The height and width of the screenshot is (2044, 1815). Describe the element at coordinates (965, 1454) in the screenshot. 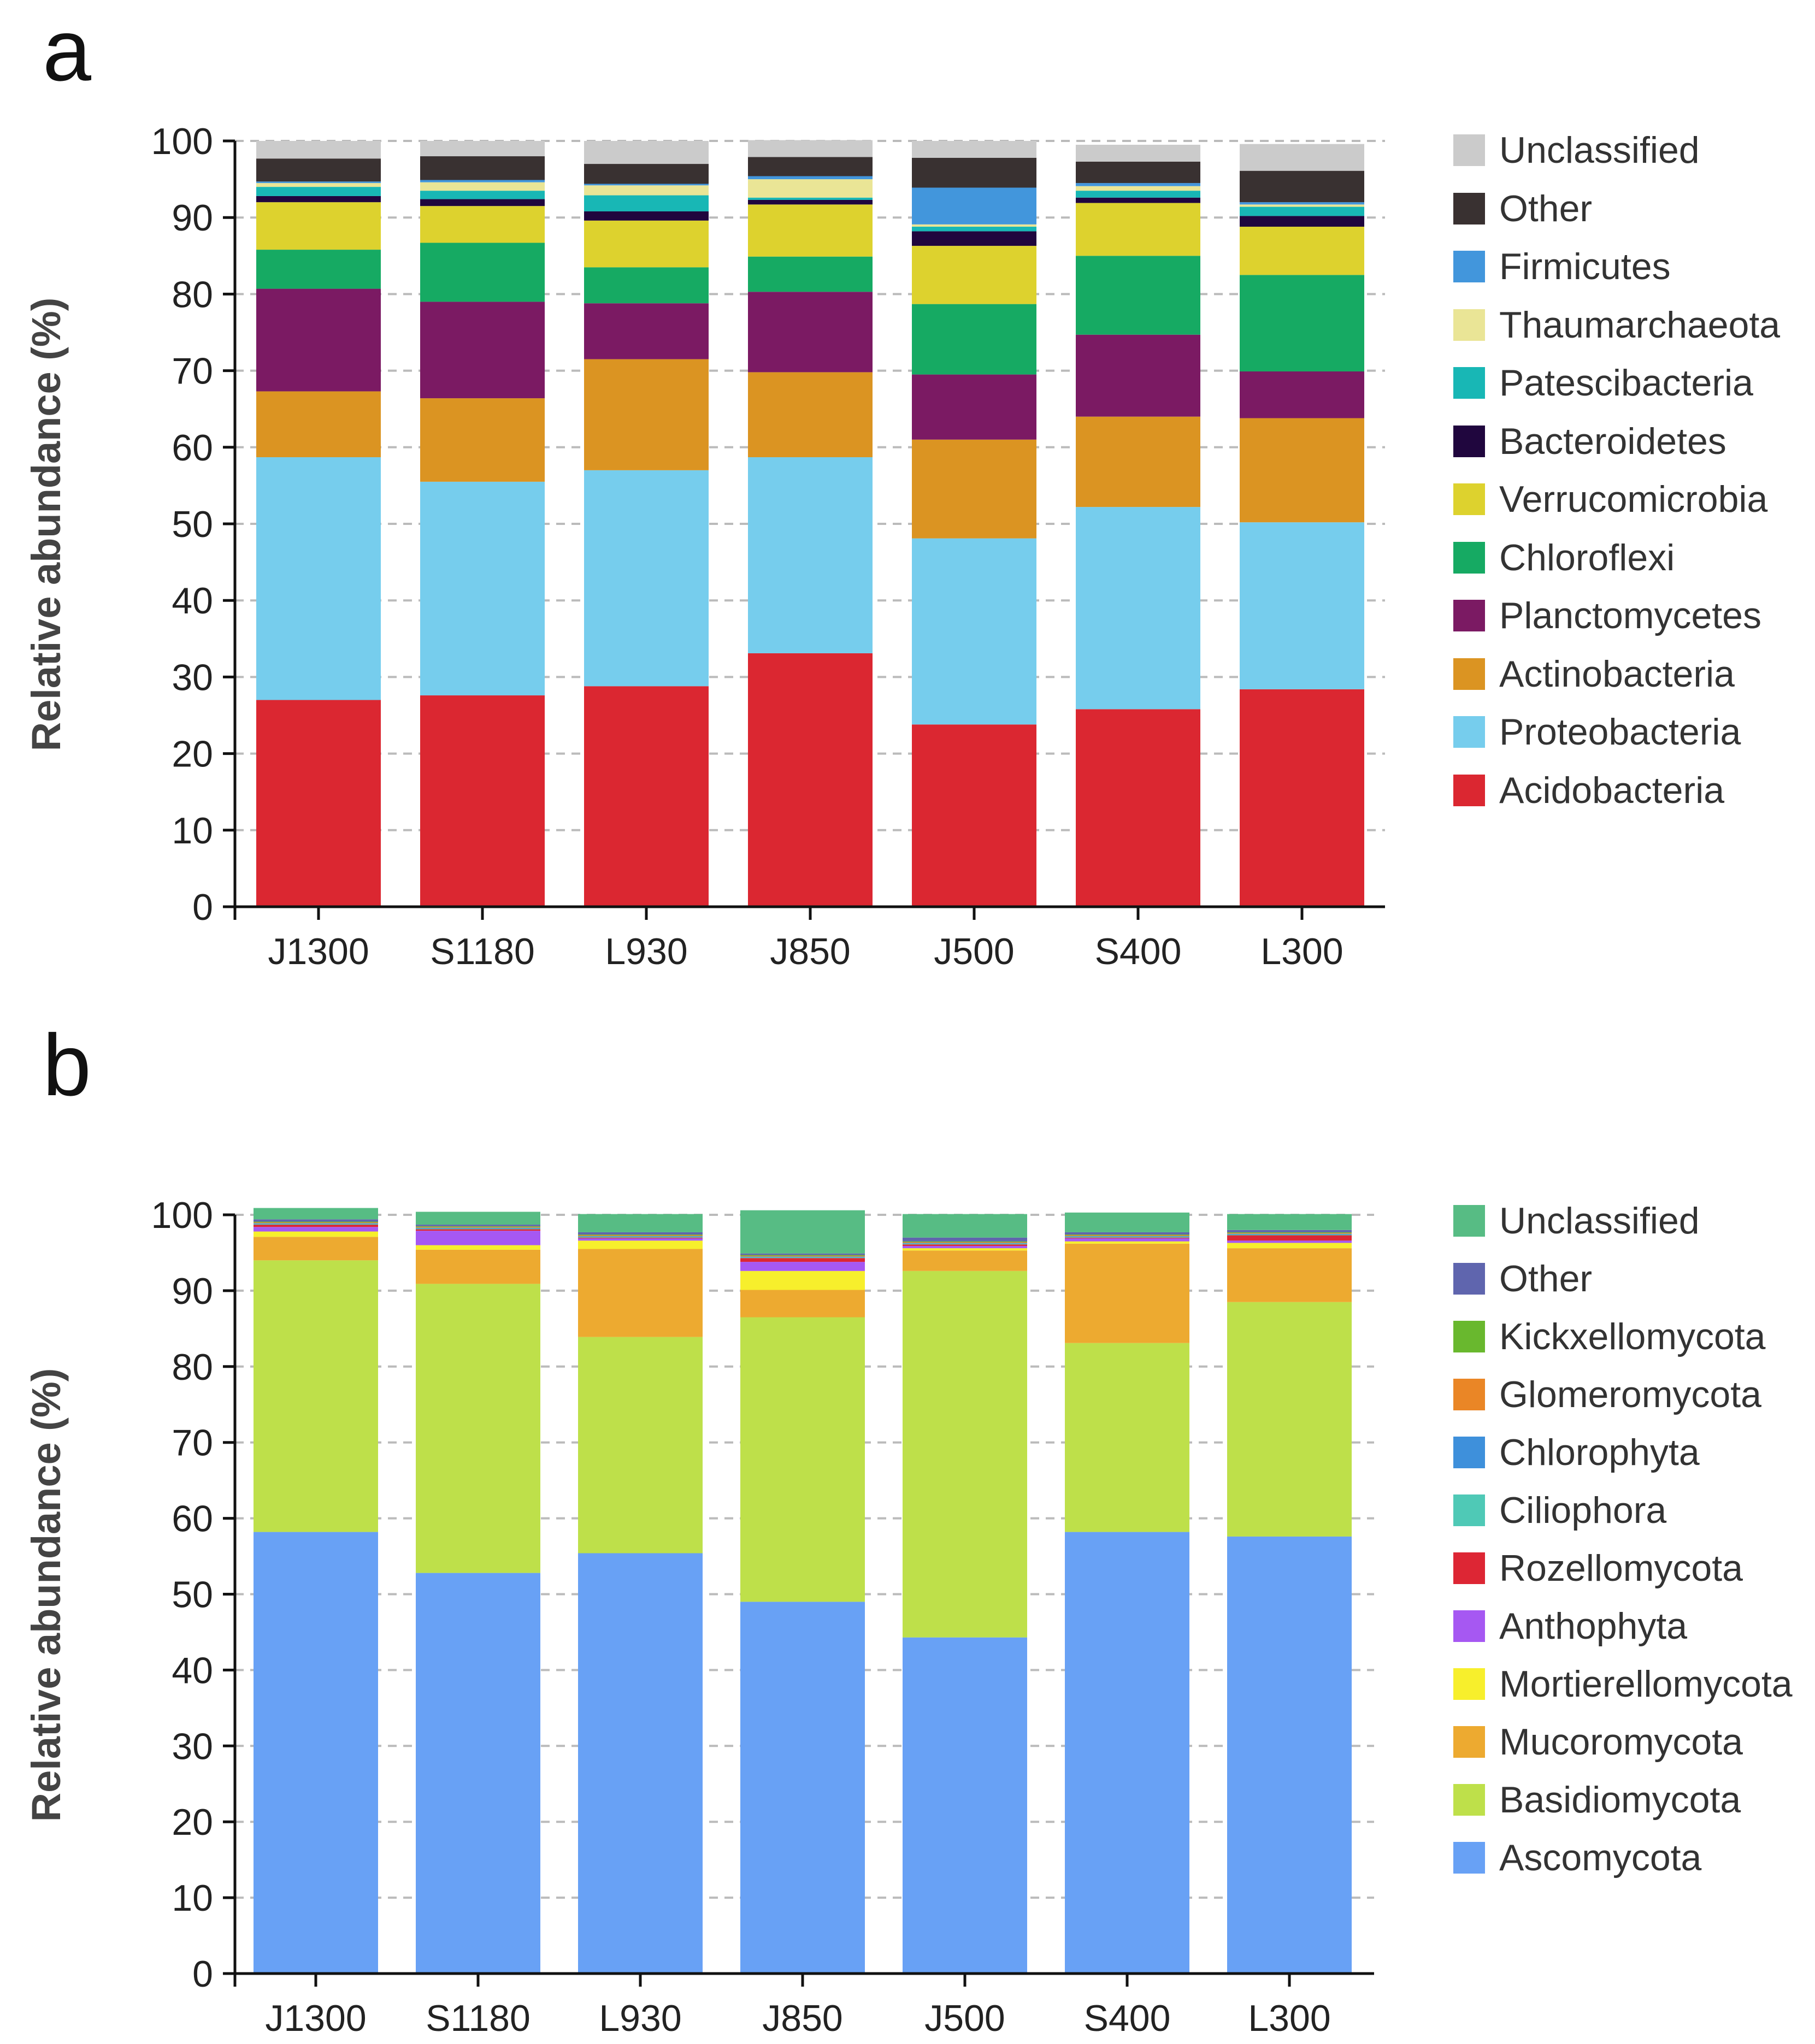

I see `bar-segment-basidiomycota-j500` at that location.